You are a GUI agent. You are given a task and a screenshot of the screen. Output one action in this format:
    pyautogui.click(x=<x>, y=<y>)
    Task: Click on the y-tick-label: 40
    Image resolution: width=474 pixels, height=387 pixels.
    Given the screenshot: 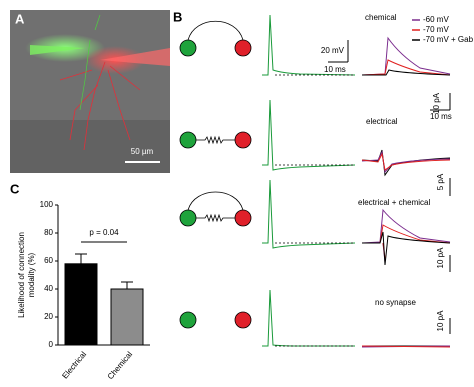 What is the action you would take?
    pyautogui.click(x=48, y=288)
    